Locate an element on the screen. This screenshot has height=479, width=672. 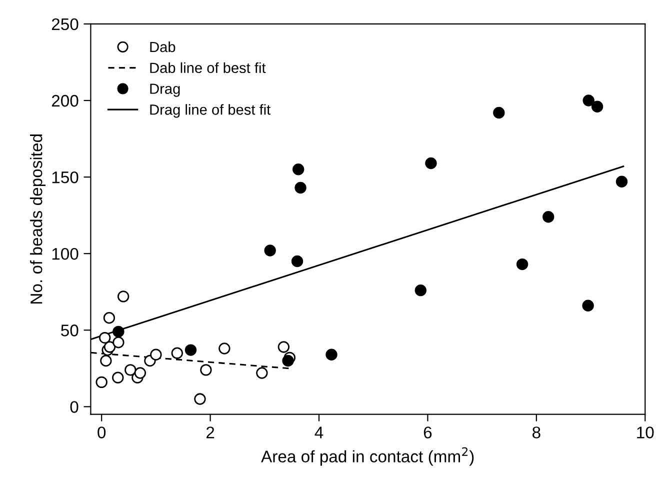
x-tick-label: 8 is located at coordinates (536, 432).